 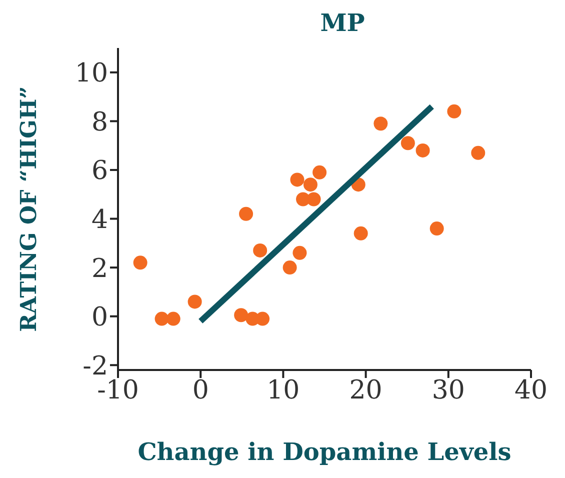 I want to click on x-tick-label: 10, so click(x=283, y=390).